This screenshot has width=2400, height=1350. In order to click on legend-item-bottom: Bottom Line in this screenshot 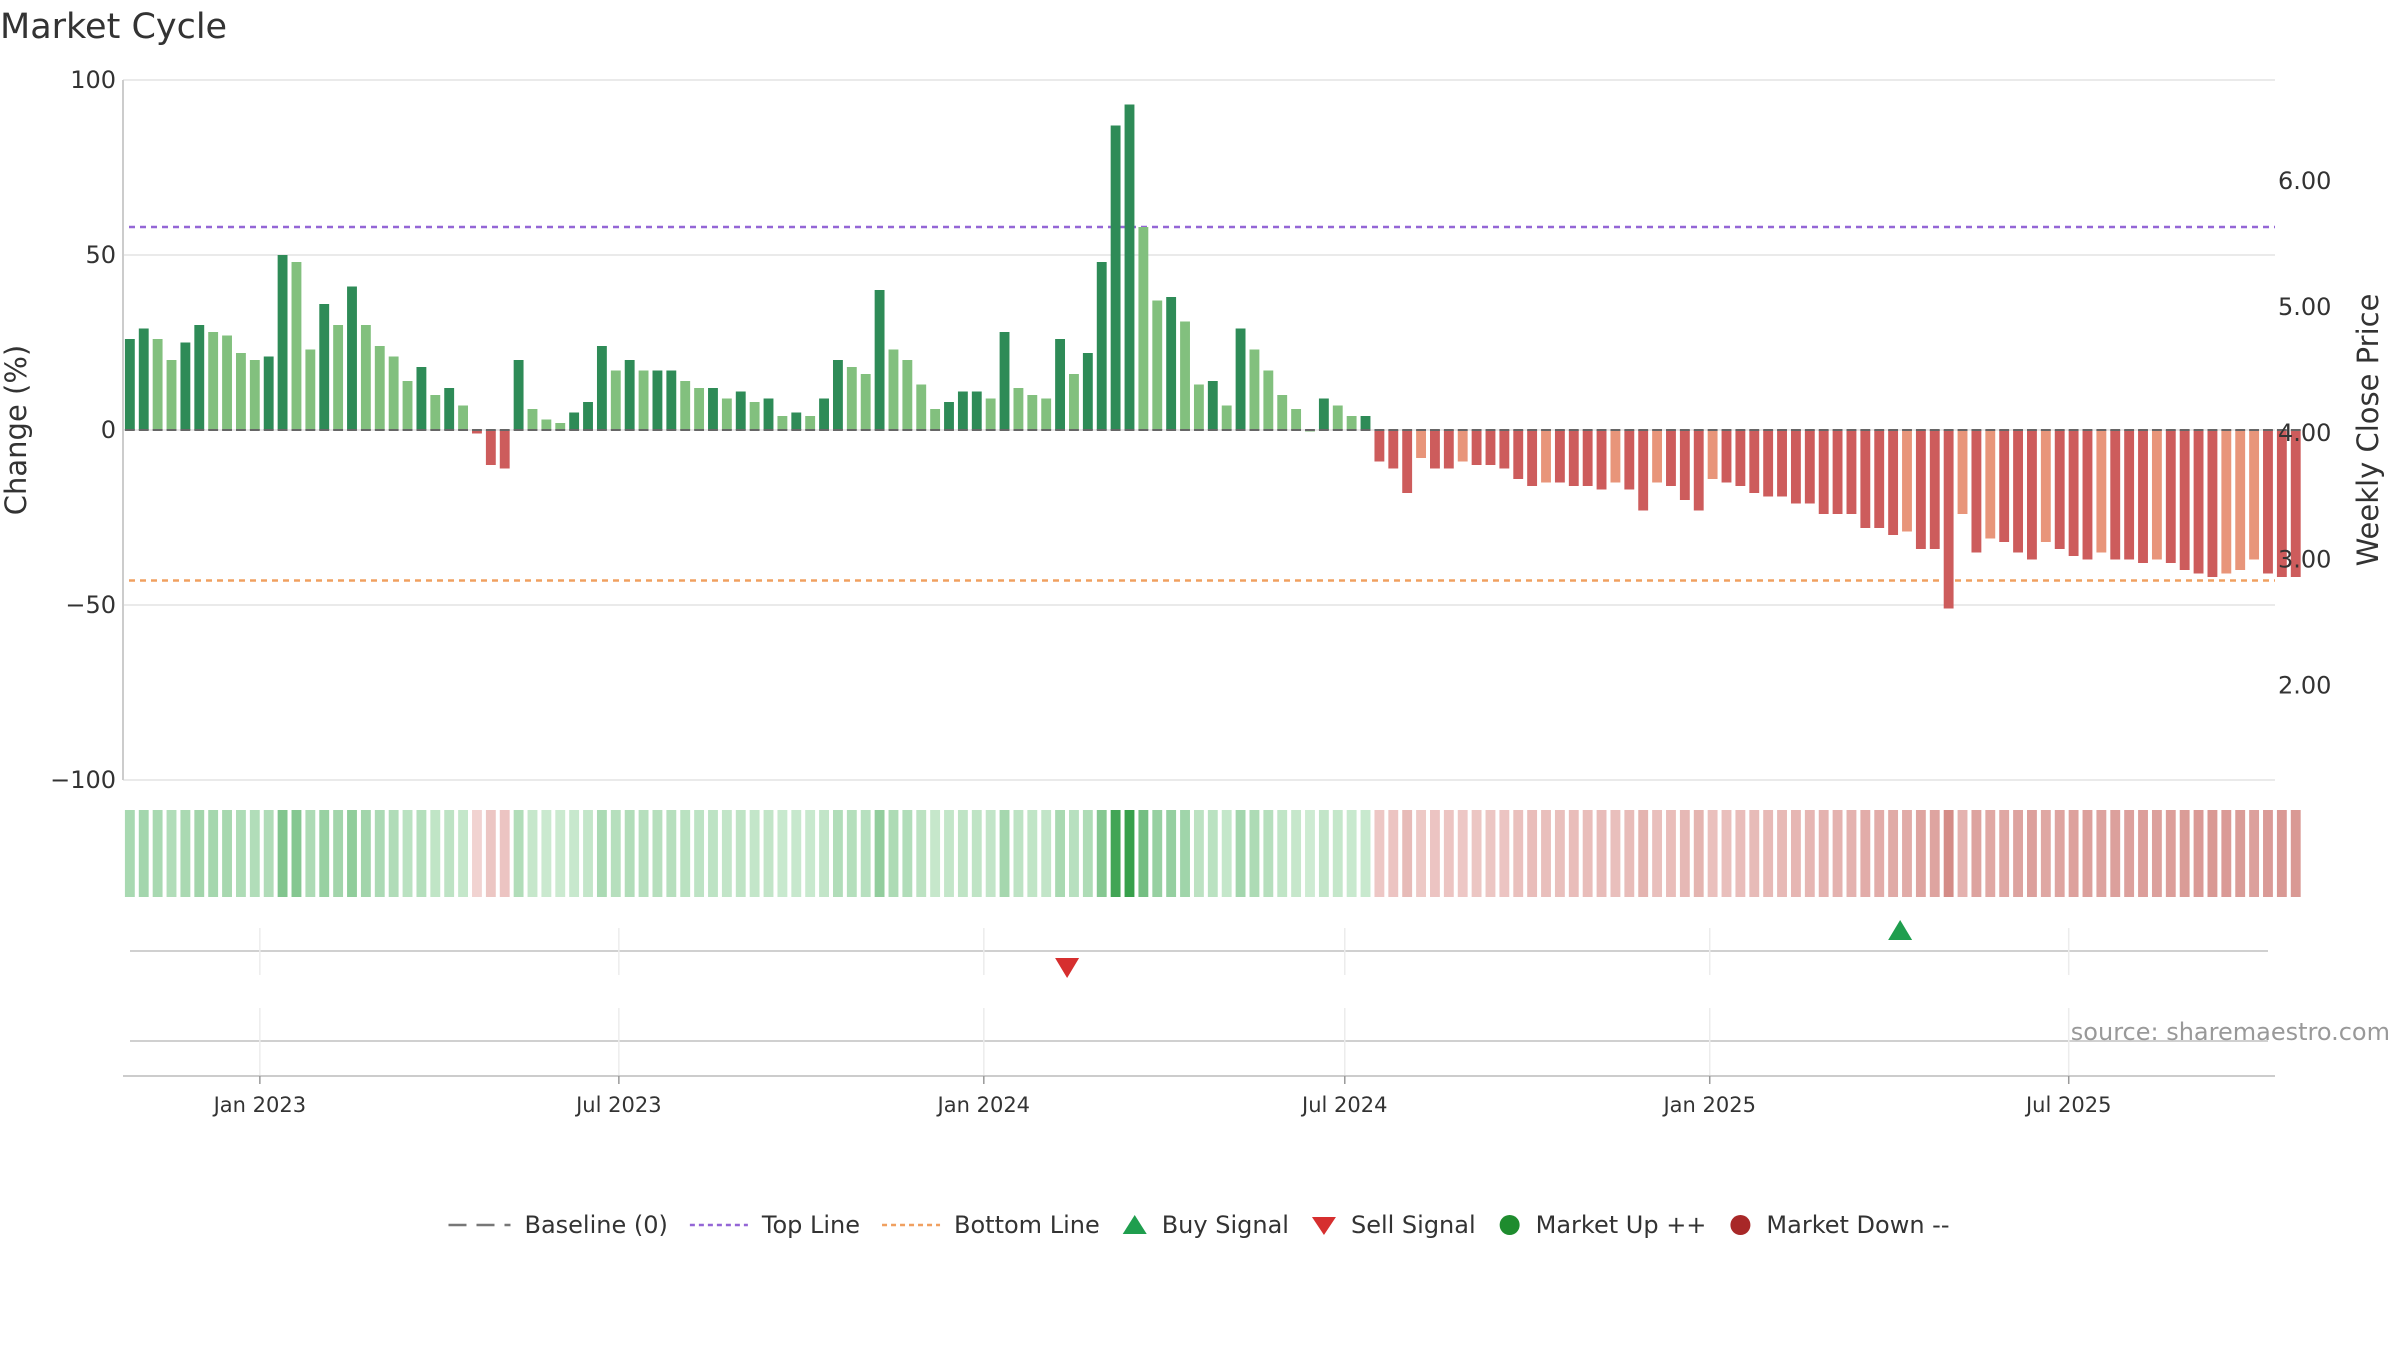, I will do `click(991, 1225)`.